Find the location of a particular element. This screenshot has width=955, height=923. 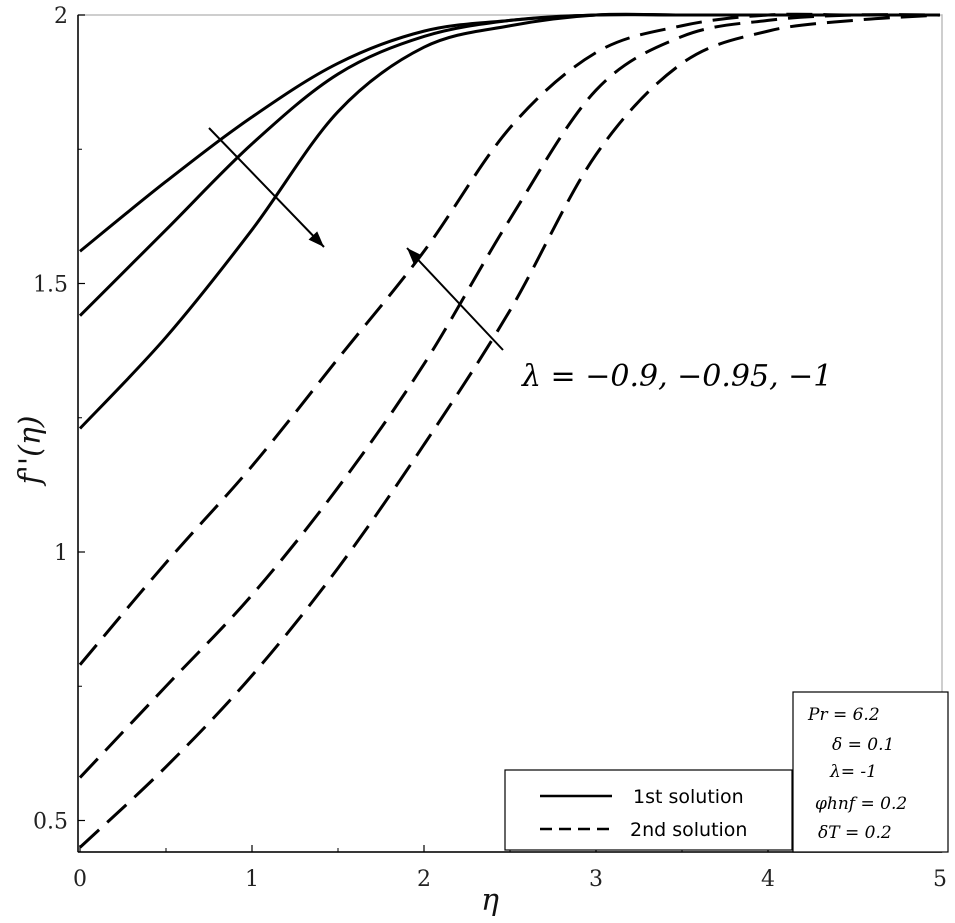

arrow-first-solution is located at coordinates (266, 187).